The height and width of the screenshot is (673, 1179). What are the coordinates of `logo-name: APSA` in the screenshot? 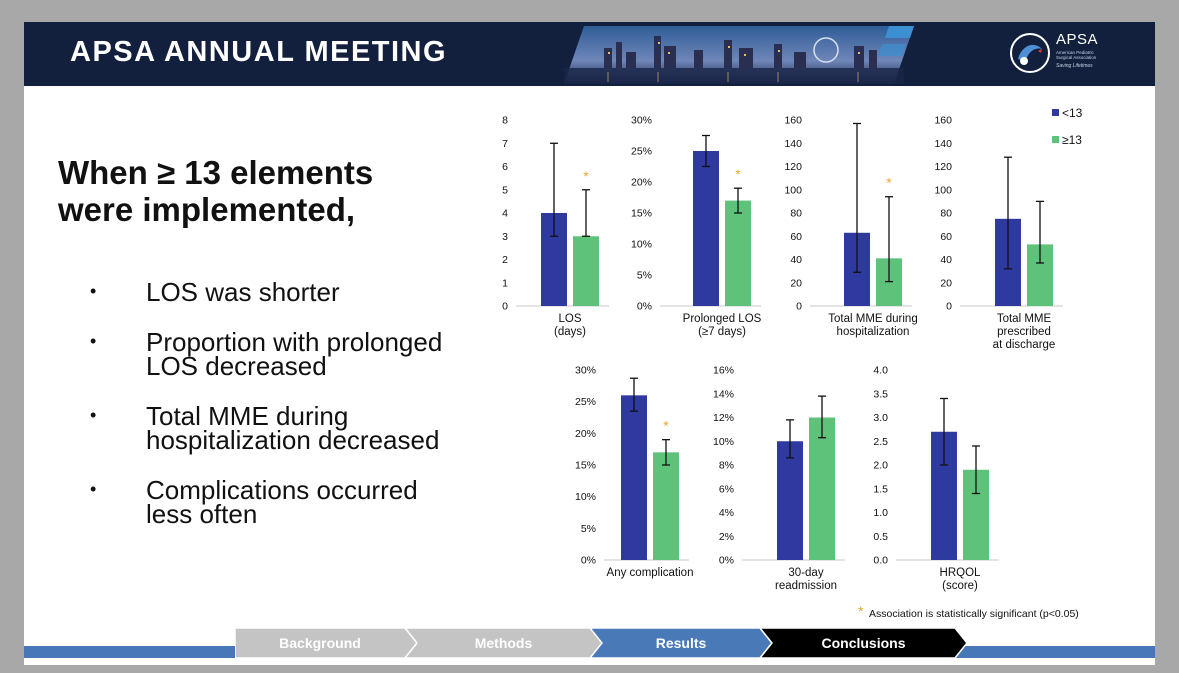 It's located at (1077, 39).